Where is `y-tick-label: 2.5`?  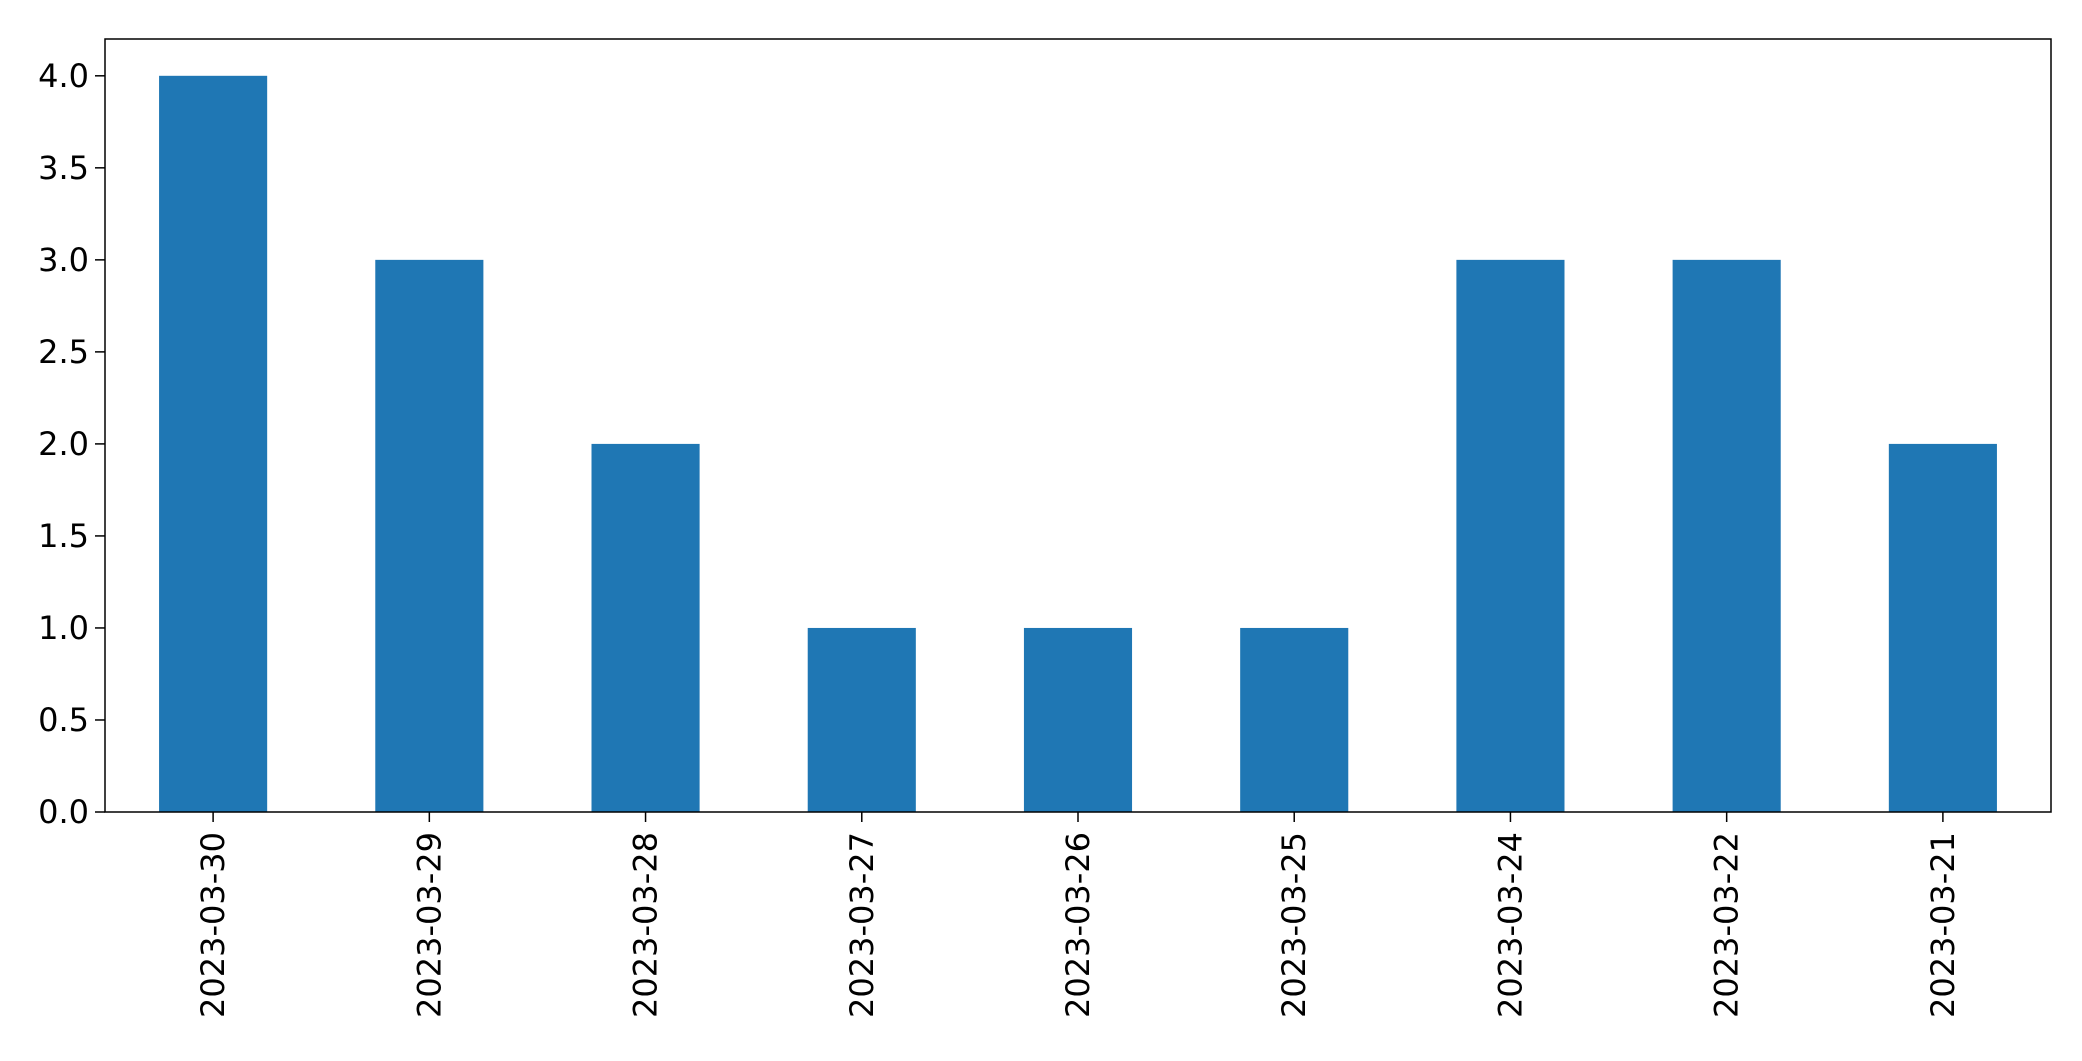
y-tick-label: 2.5 is located at coordinates (63, 352).